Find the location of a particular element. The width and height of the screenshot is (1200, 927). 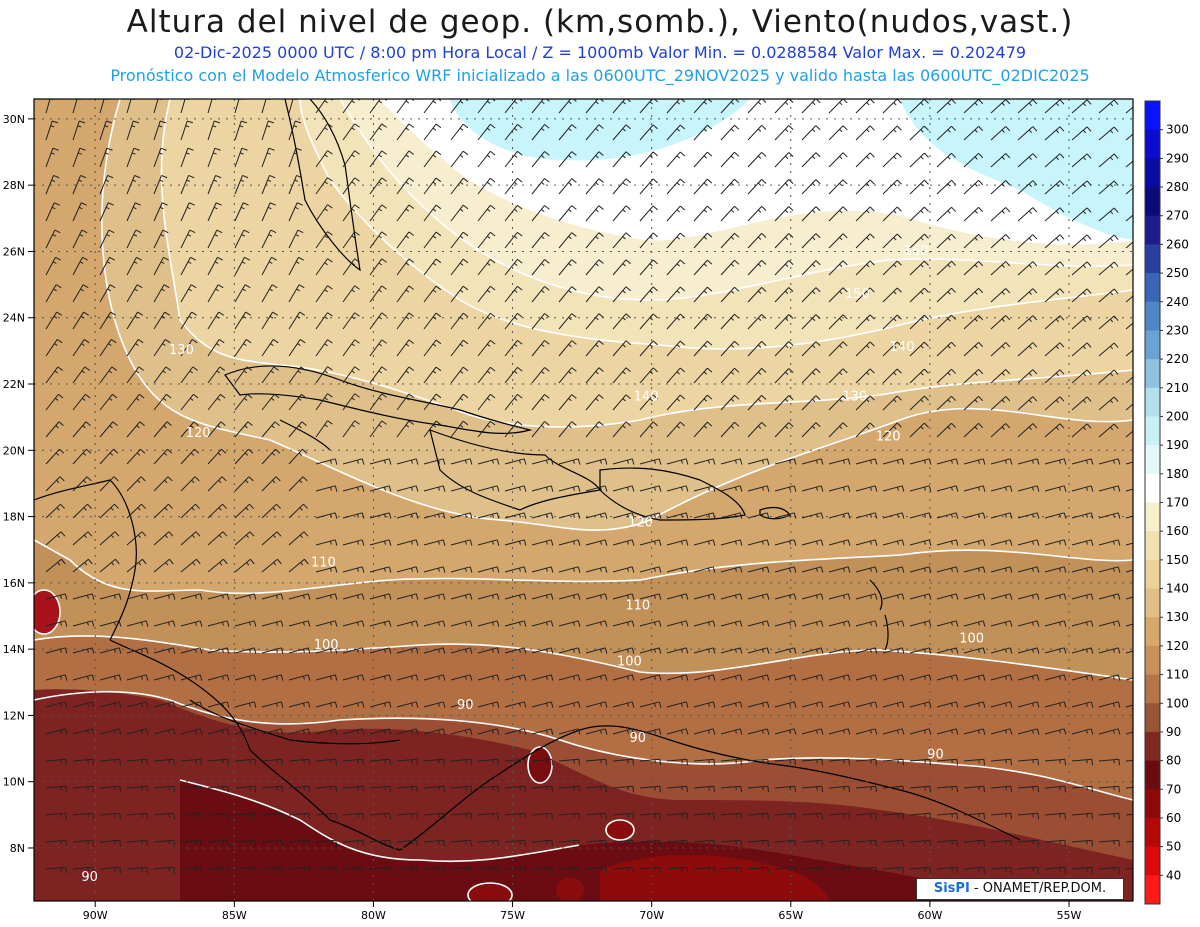

lon-label-75w: 75W is located at coordinates (512, 915).